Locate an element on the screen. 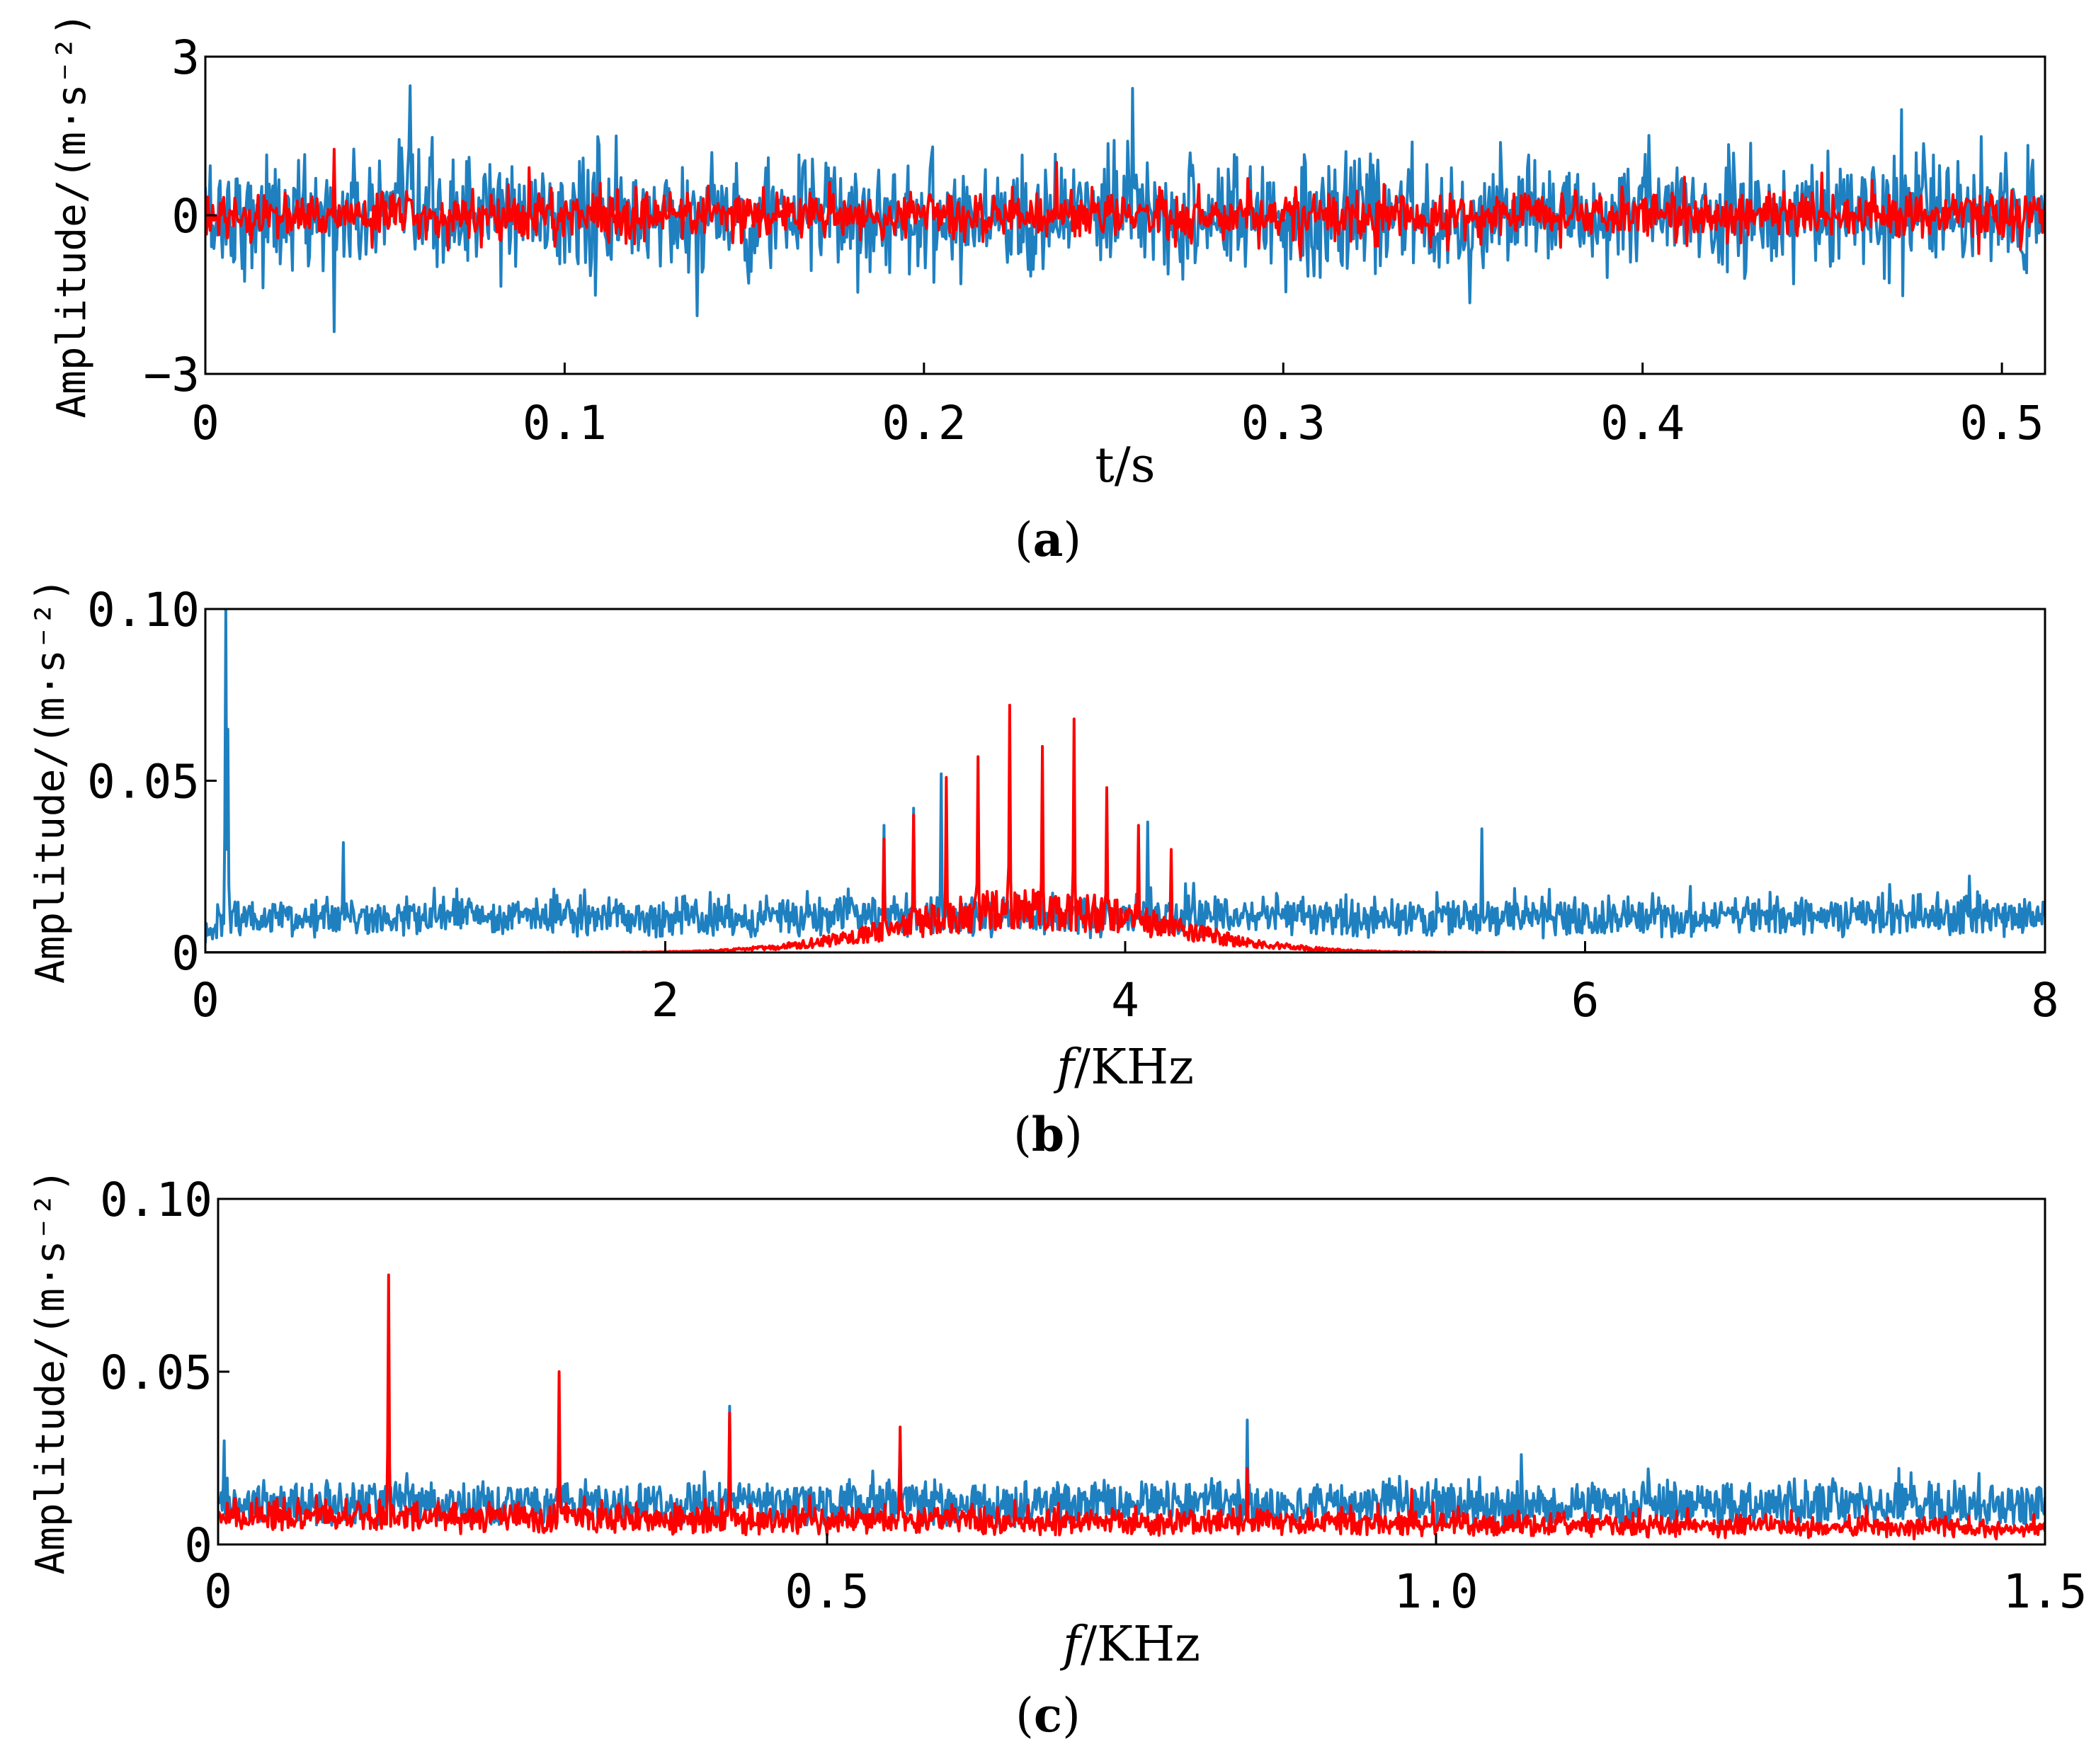 The image size is (2096, 1764). panel-caption: (b) is located at coordinates (1048, 1134).